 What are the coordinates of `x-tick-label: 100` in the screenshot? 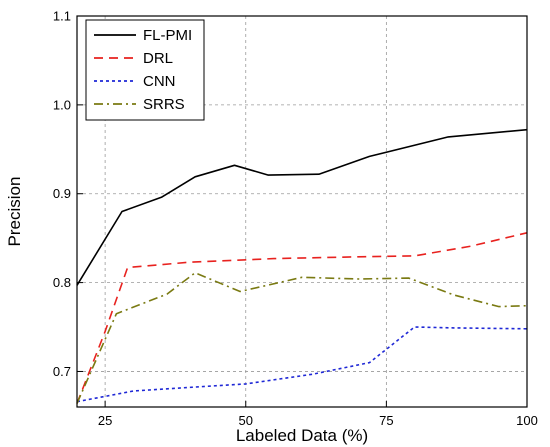 It's located at (527, 420).